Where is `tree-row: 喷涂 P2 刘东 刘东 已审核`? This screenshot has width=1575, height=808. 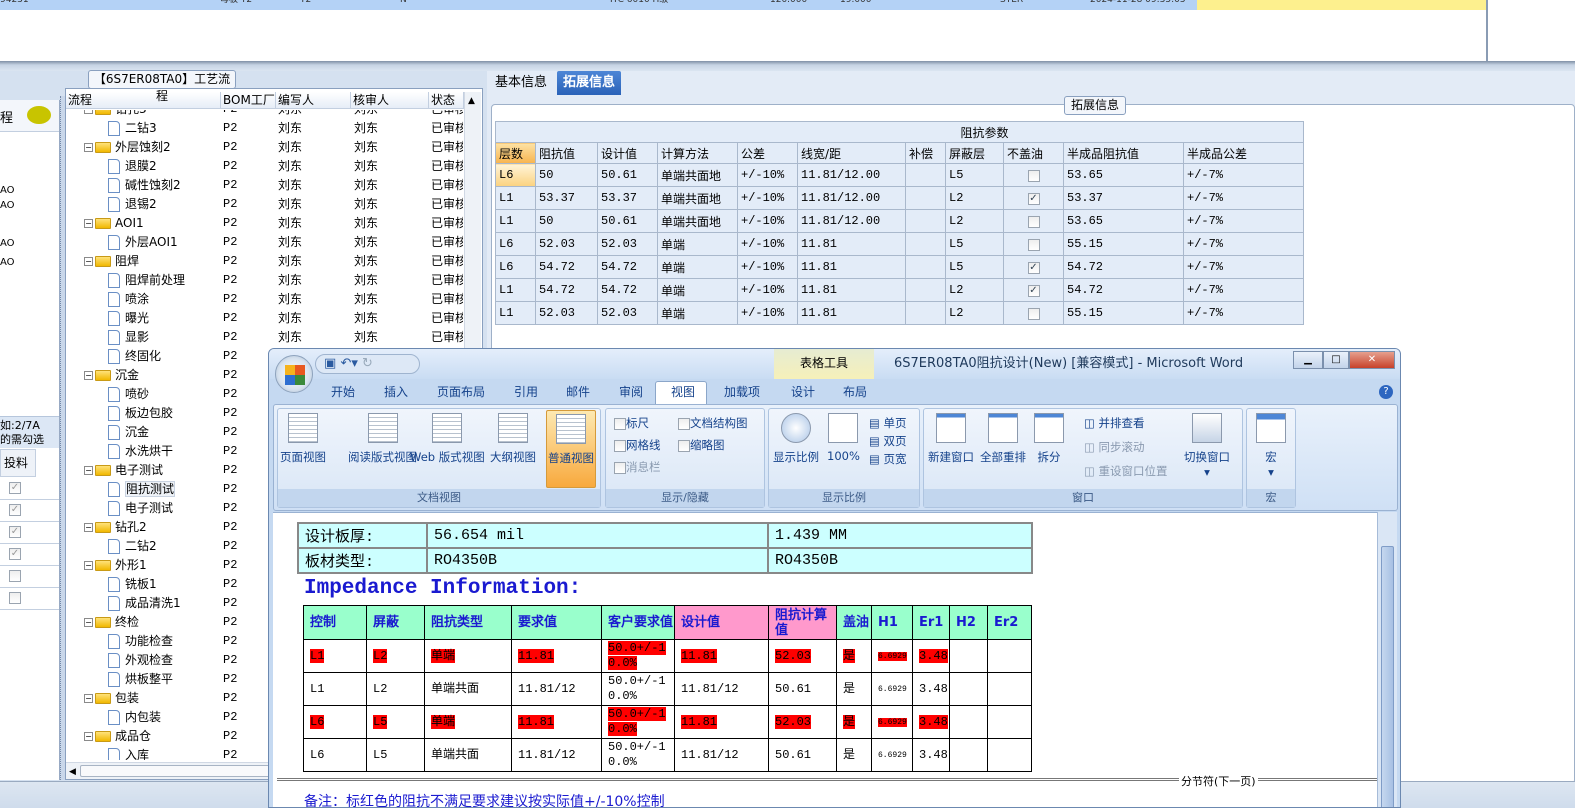
tree-row: 喷涂 P2 刘东 刘东 已审核 is located at coordinates (266, 299).